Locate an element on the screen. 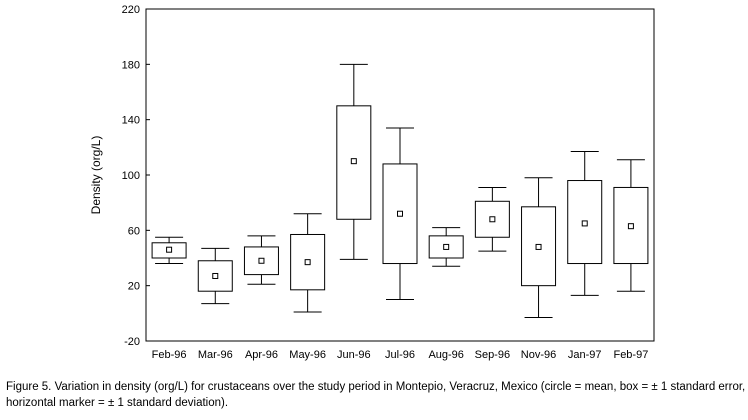 The height and width of the screenshot is (420, 748). x-tick-label: Apr-96 is located at coordinates (261, 355).